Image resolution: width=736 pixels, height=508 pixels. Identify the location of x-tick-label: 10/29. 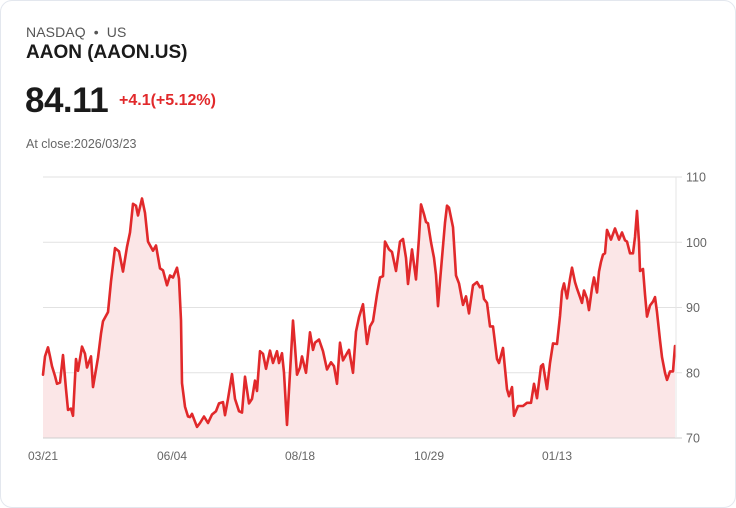
(429, 456).